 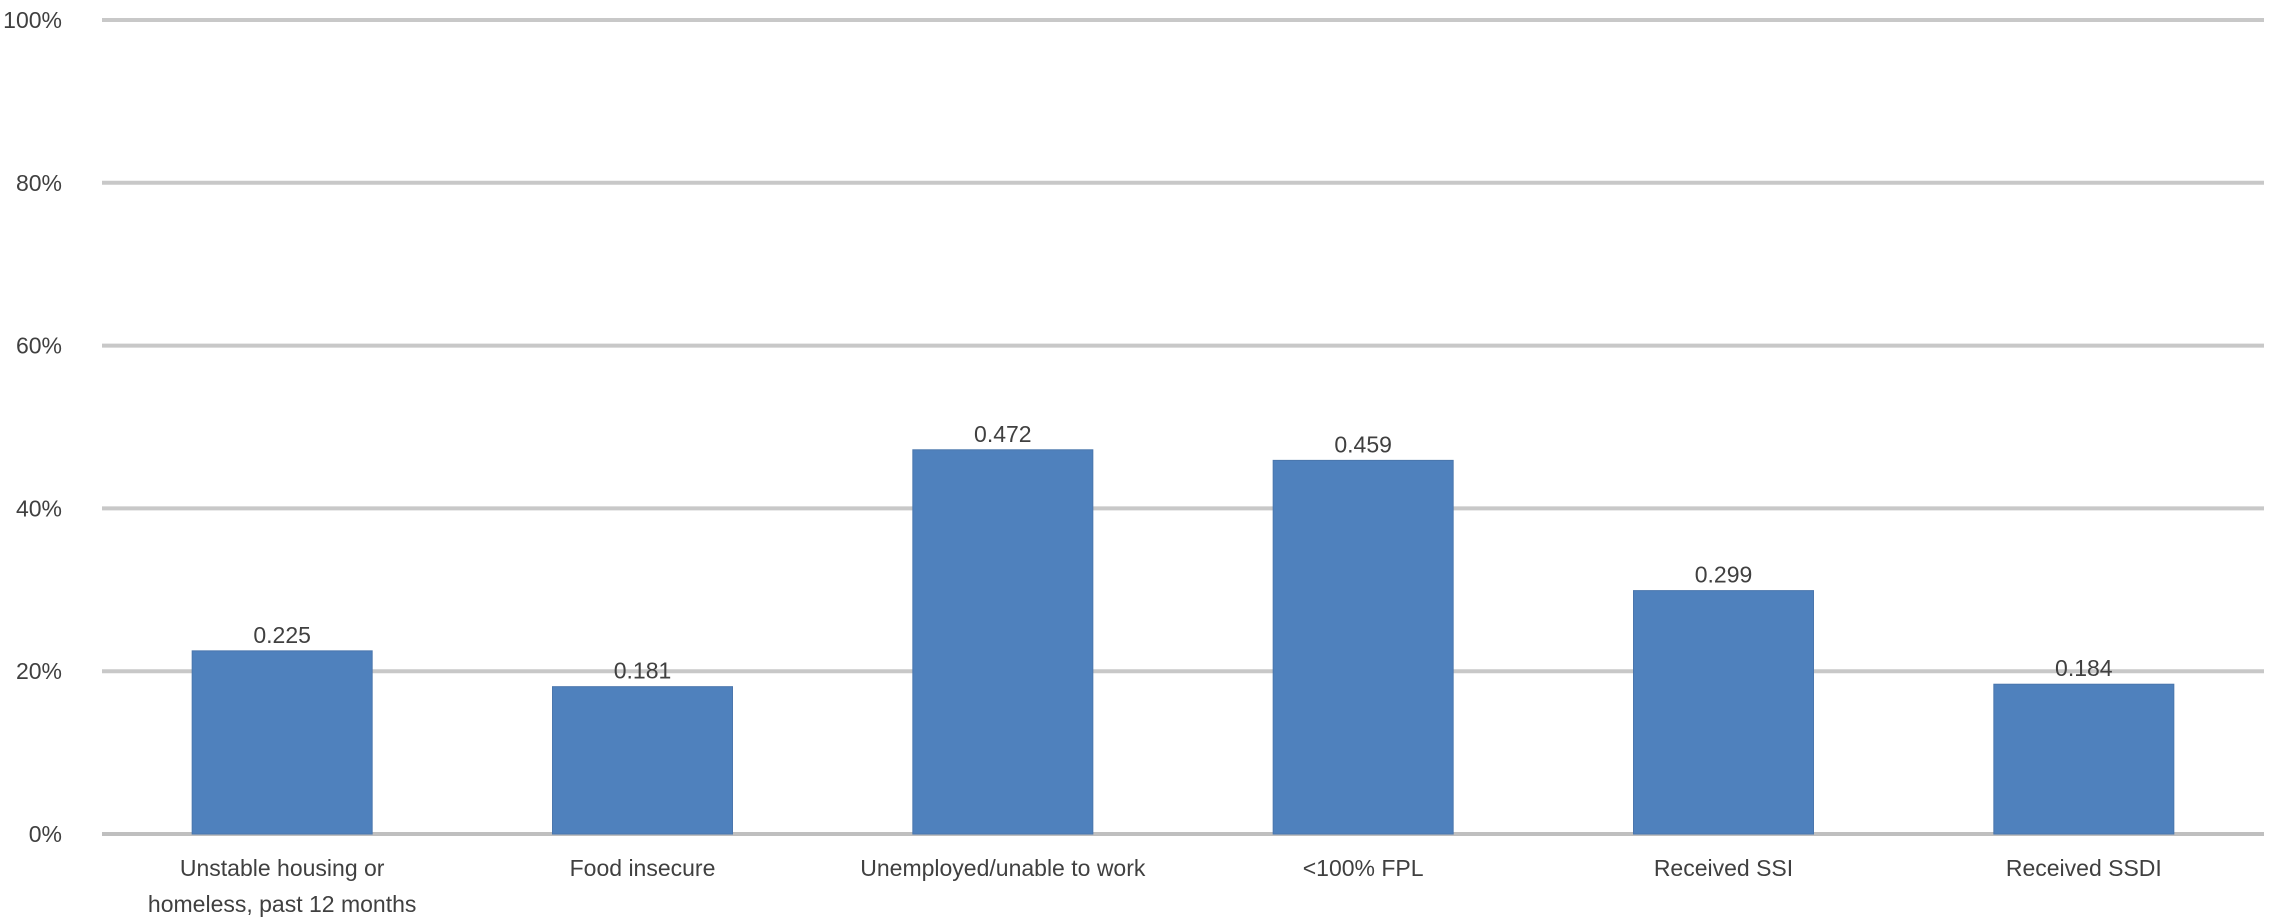 What do you see at coordinates (39, 508) in the screenshot?
I see `y-tick-label: 40%` at bounding box center [39, 508].